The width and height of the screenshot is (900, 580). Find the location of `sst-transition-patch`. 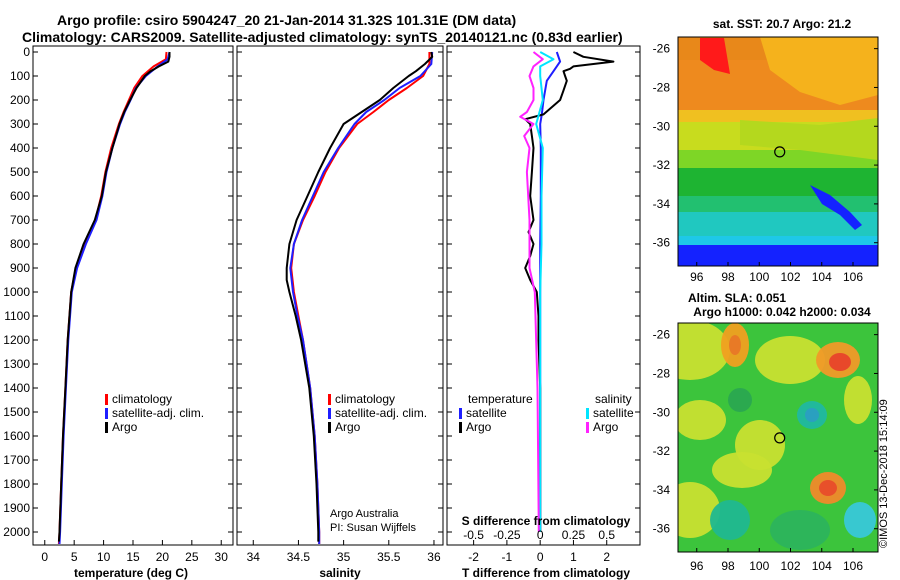

sst-transition-patch is located at coordinates (809, 139).